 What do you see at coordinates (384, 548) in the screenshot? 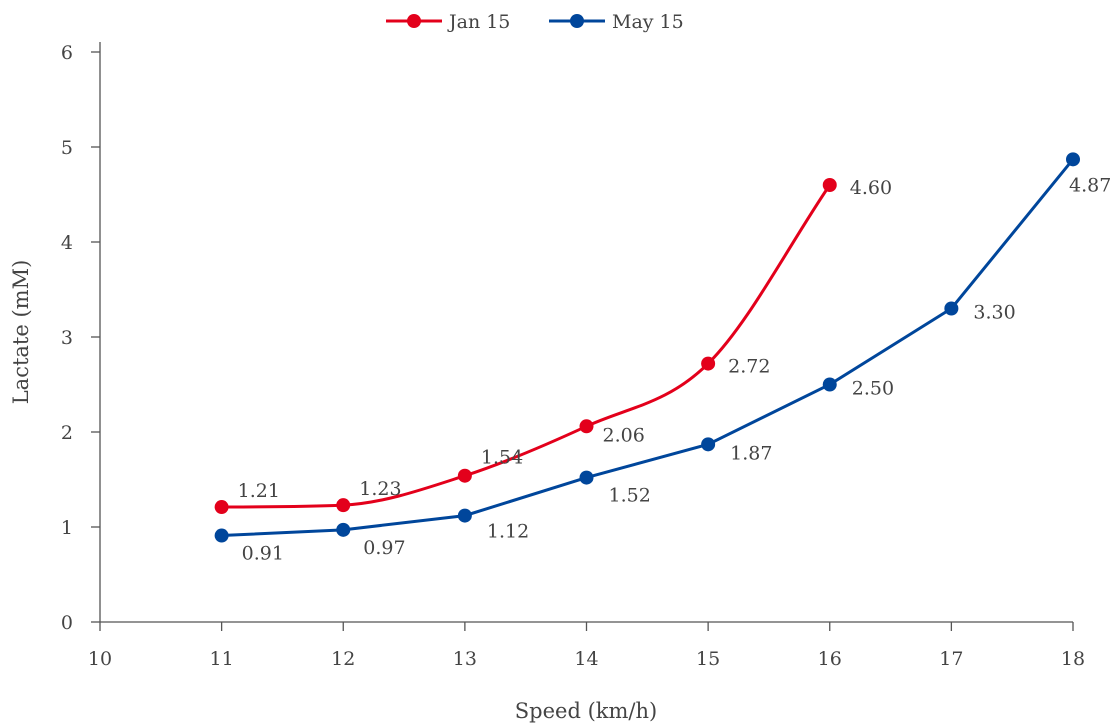
I see `data-label: 0.97` at bounding box center [384, 548].